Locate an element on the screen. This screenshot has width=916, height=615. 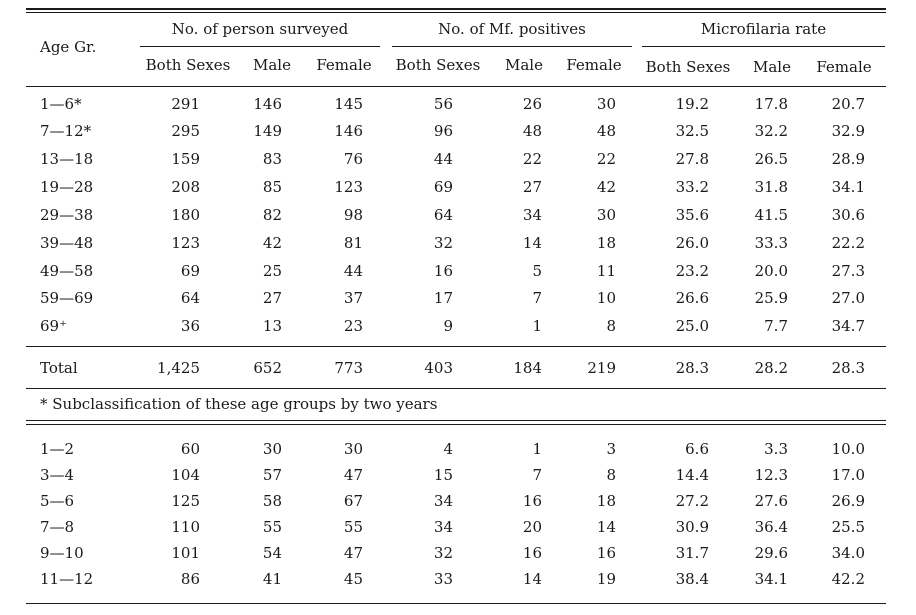
cell-positives-female: 19 is located at coordinates (606, 579).